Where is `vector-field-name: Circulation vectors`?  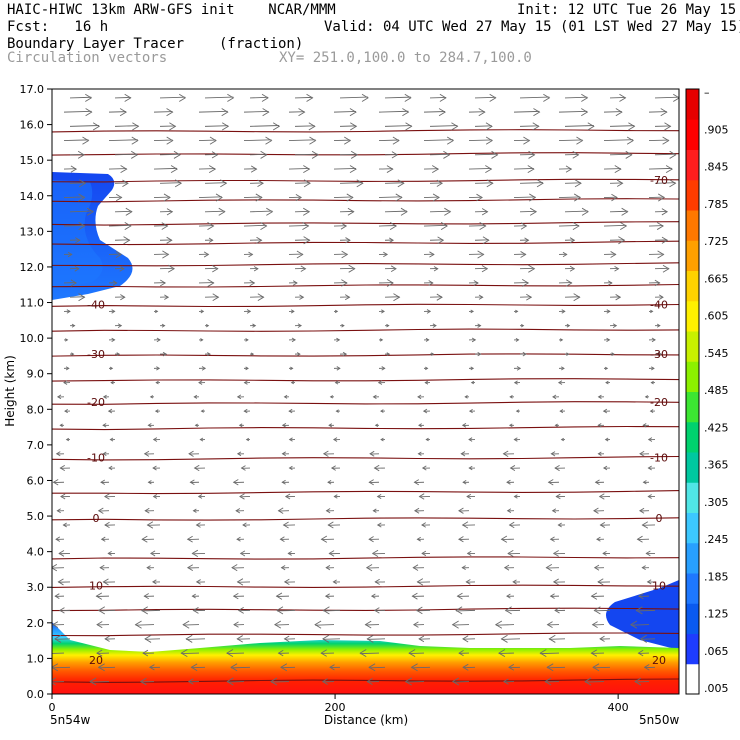 vector-field-name: Circulation vectors is located at coordinates (87, 58).